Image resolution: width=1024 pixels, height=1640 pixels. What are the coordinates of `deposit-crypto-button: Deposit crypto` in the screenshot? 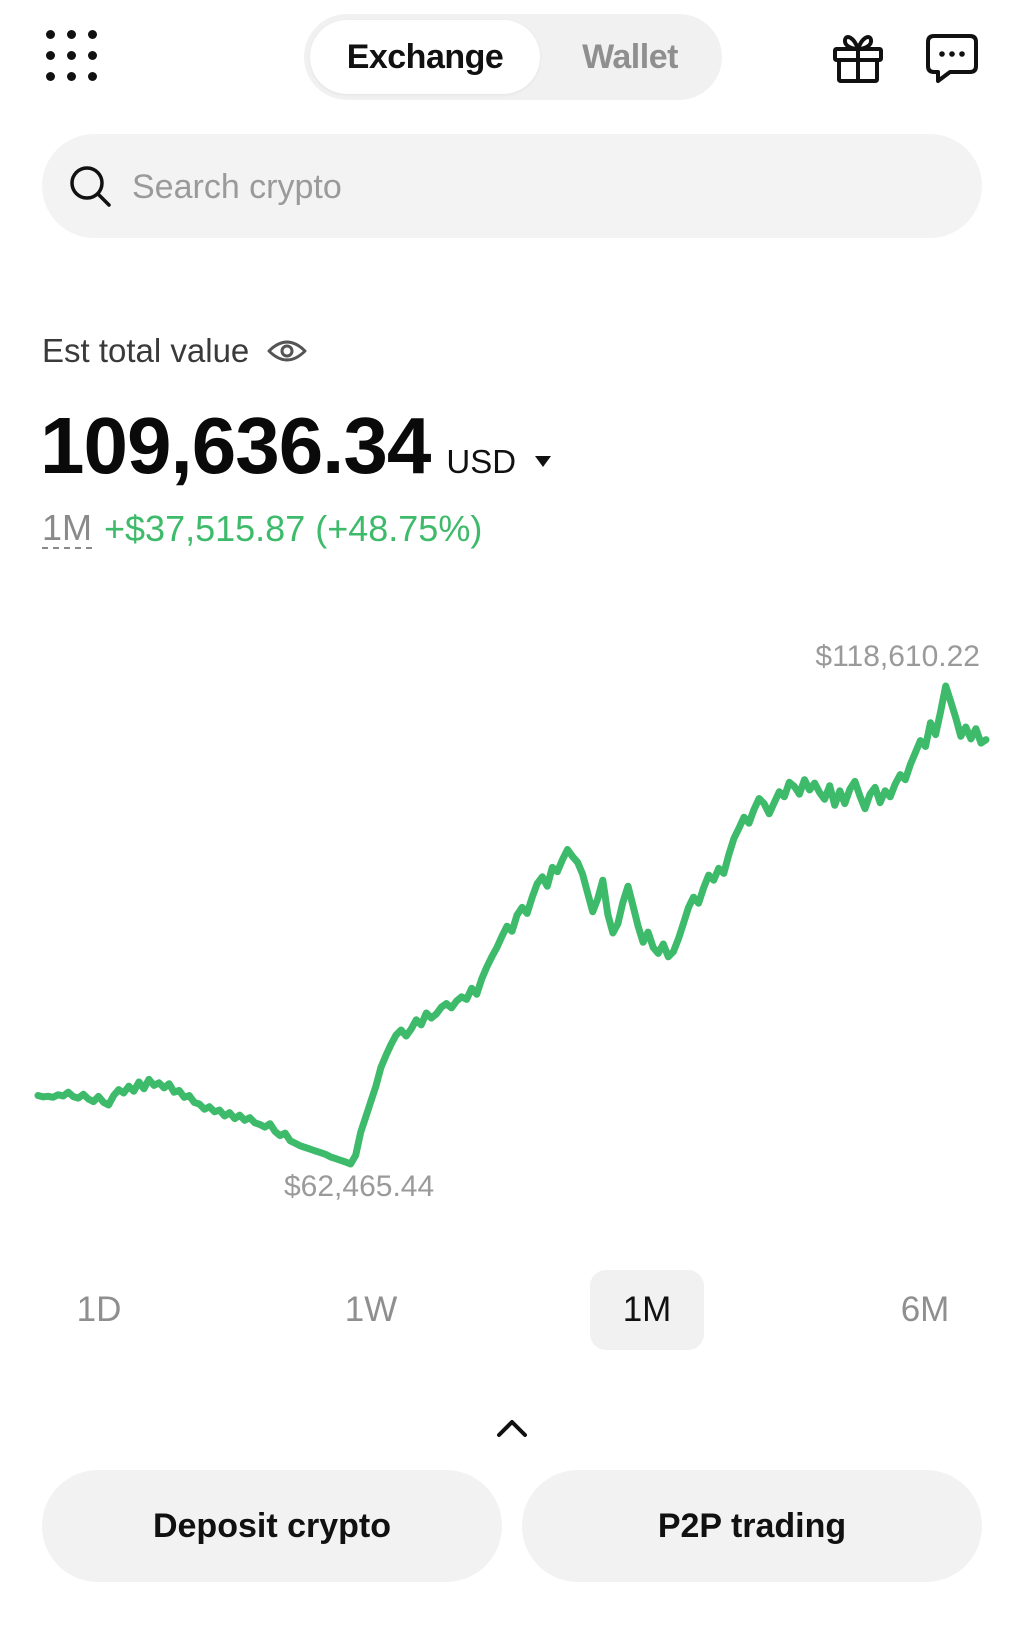 It's located at (272, 1526).